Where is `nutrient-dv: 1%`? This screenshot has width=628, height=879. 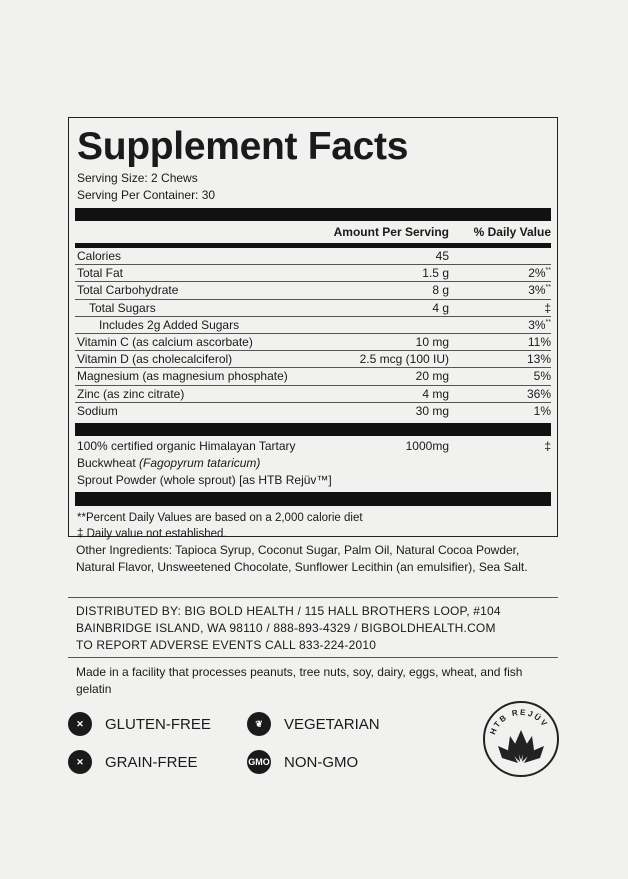 nutrient-dv: 1% is located at coordinates (542, 410).